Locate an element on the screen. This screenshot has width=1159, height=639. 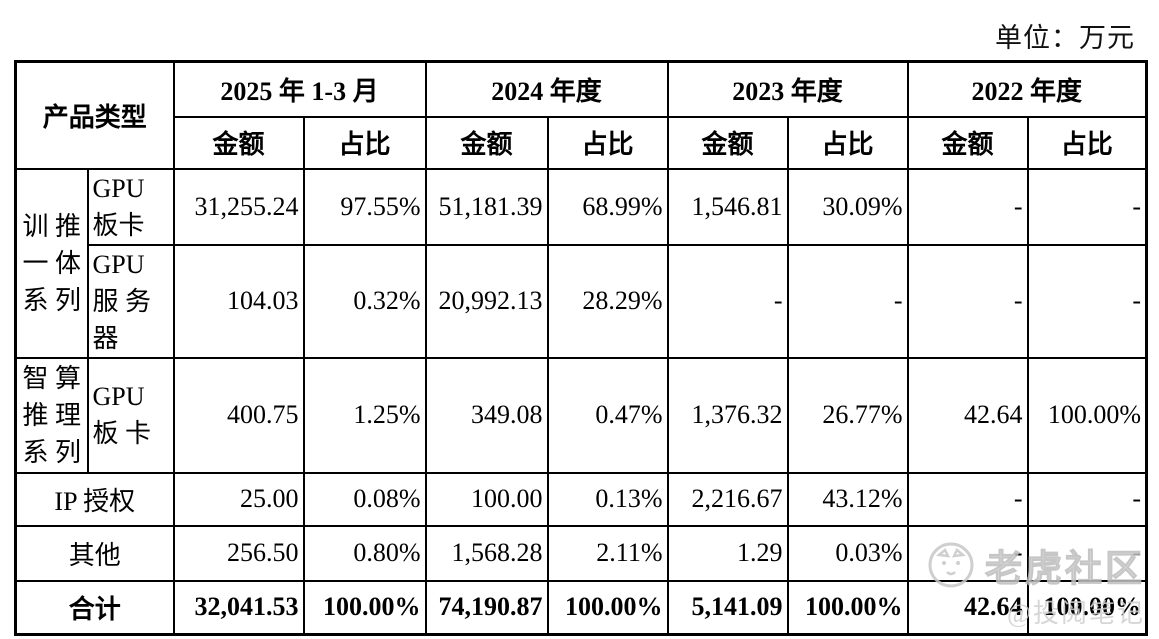
cell-value: 256.50 is located at coordinates (238, 553).